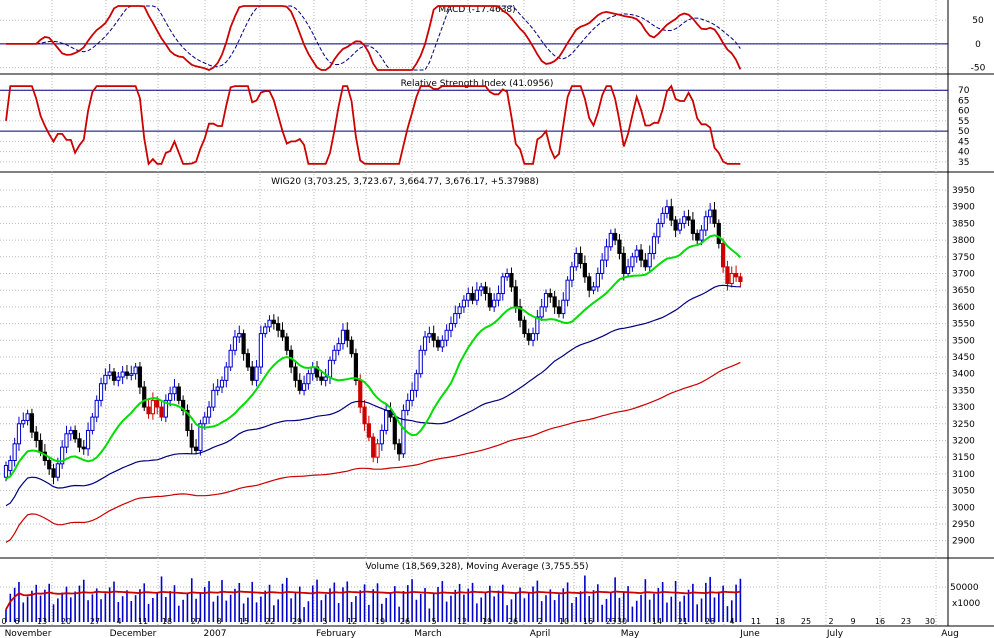 Image resolution: width=994 pixels, height=638 pixels. I want to click on x-day-label: 12, so click(462, 621).